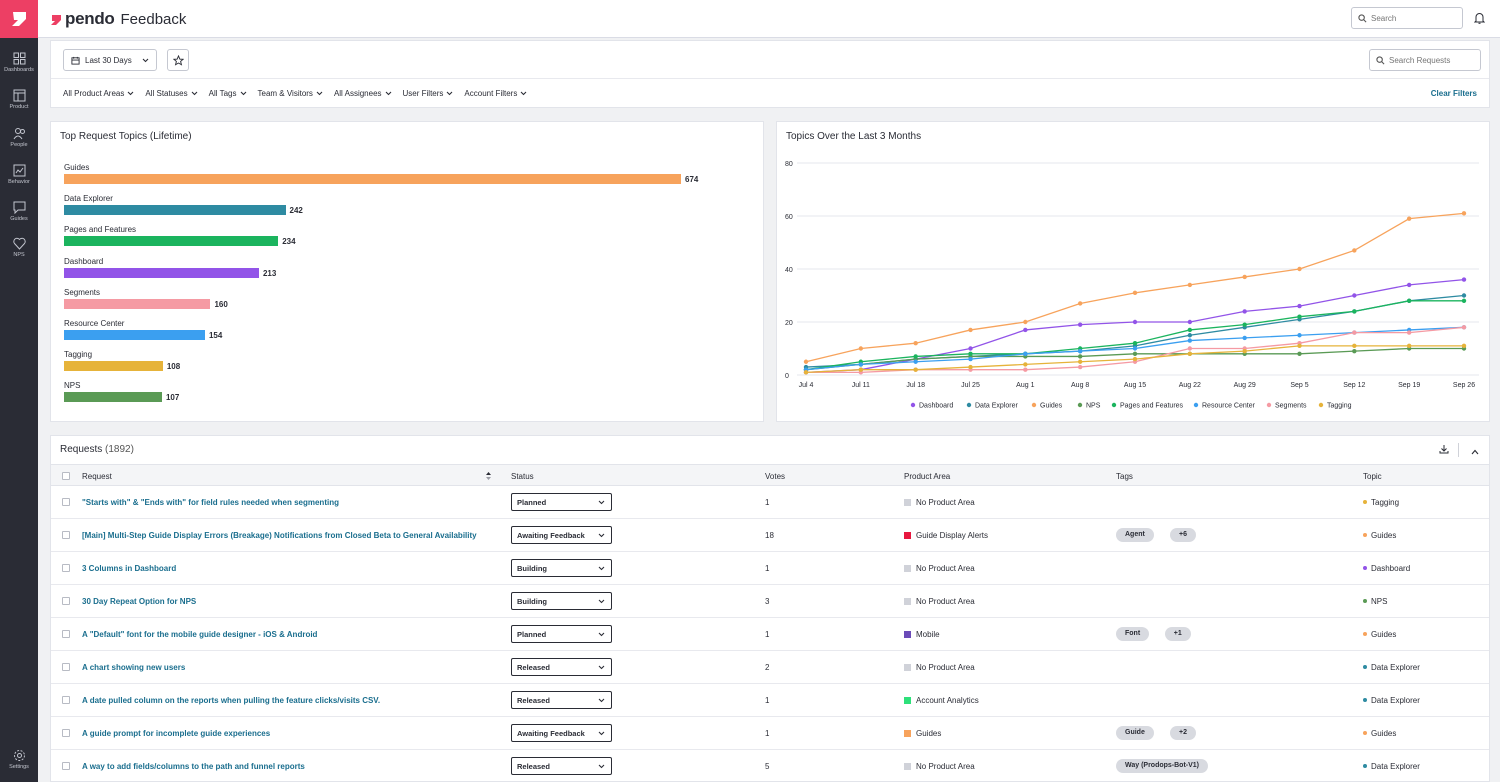  What do you see at coordinates (134, 667) in the screenshot?
I see `request-link: A chart showing new users` at bounding box center [134, 667].